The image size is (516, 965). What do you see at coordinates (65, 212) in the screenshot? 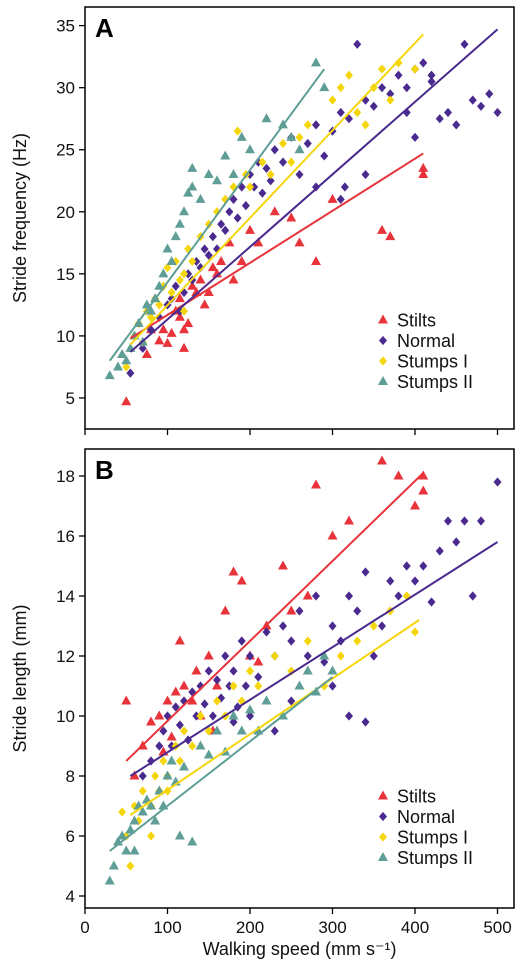
I see `panel-a-y-tick-label: 20` at bounding box center [65, 212].